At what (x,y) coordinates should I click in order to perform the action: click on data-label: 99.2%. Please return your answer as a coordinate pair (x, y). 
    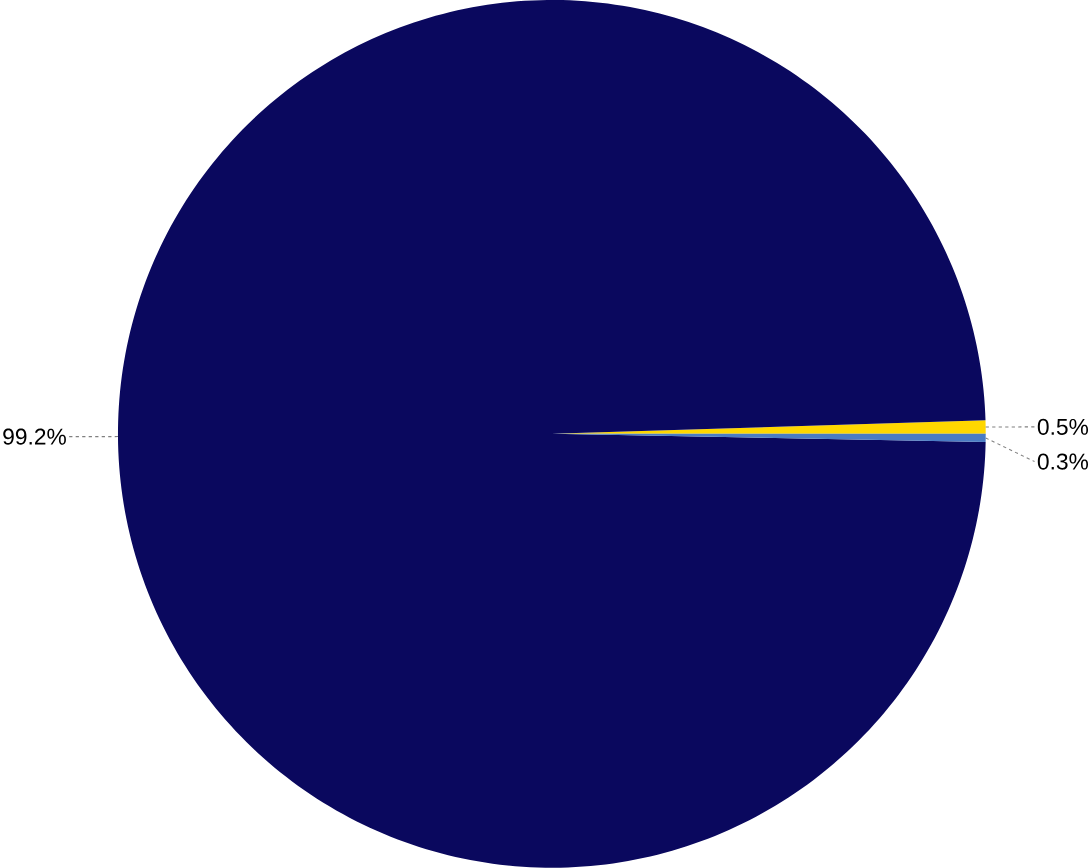
    Looking at the image, I should click on (34, 436).